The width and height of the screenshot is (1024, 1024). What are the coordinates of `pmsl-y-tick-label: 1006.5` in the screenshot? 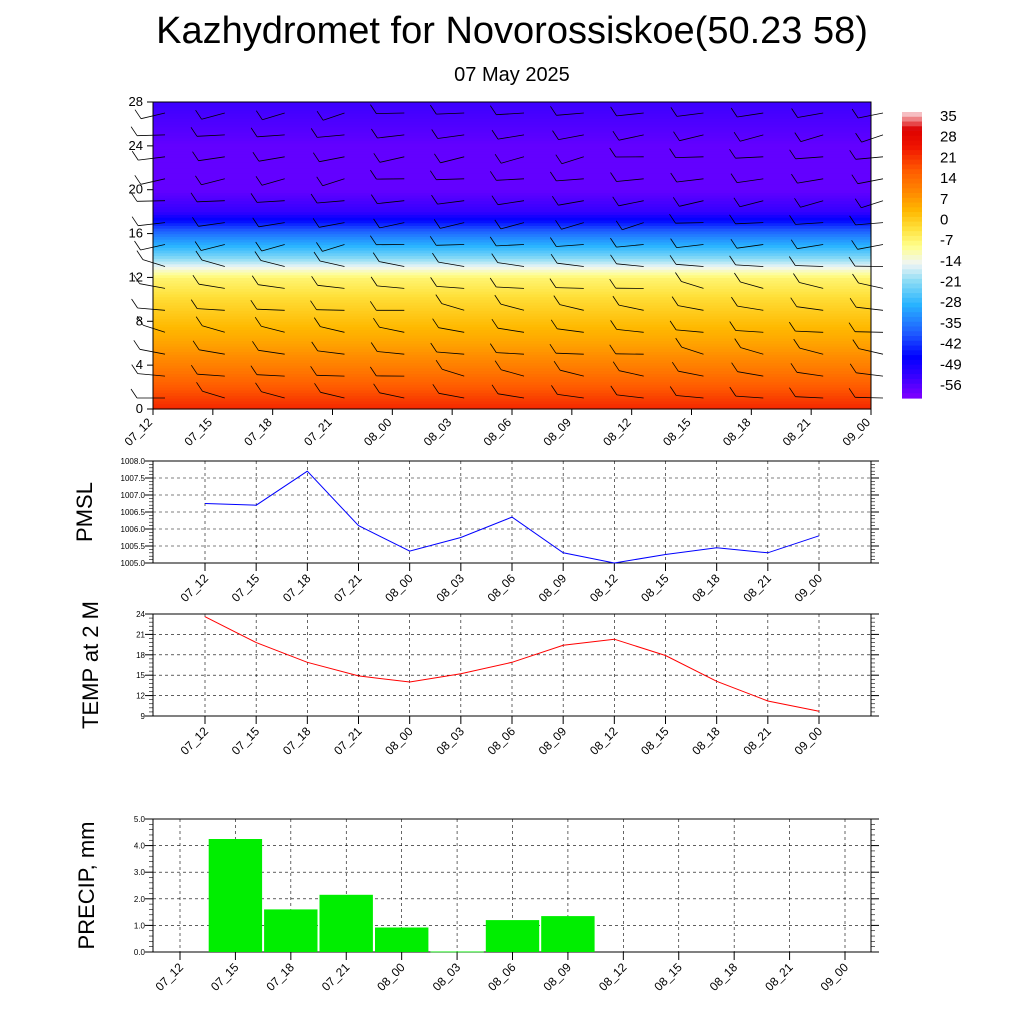 It's located at (133, 512).